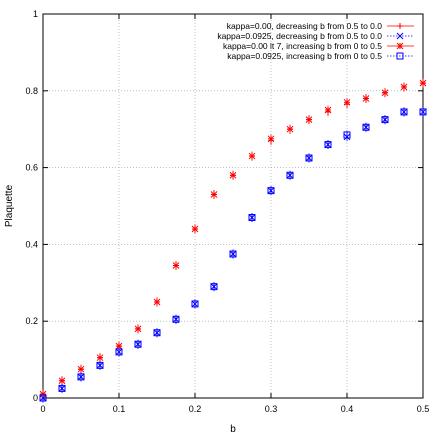 This screenshot has width=436, height=436. Describe the element at coordinates (119, 409) in the screenshot. I see `x-tick-label: 0.1` at that location.